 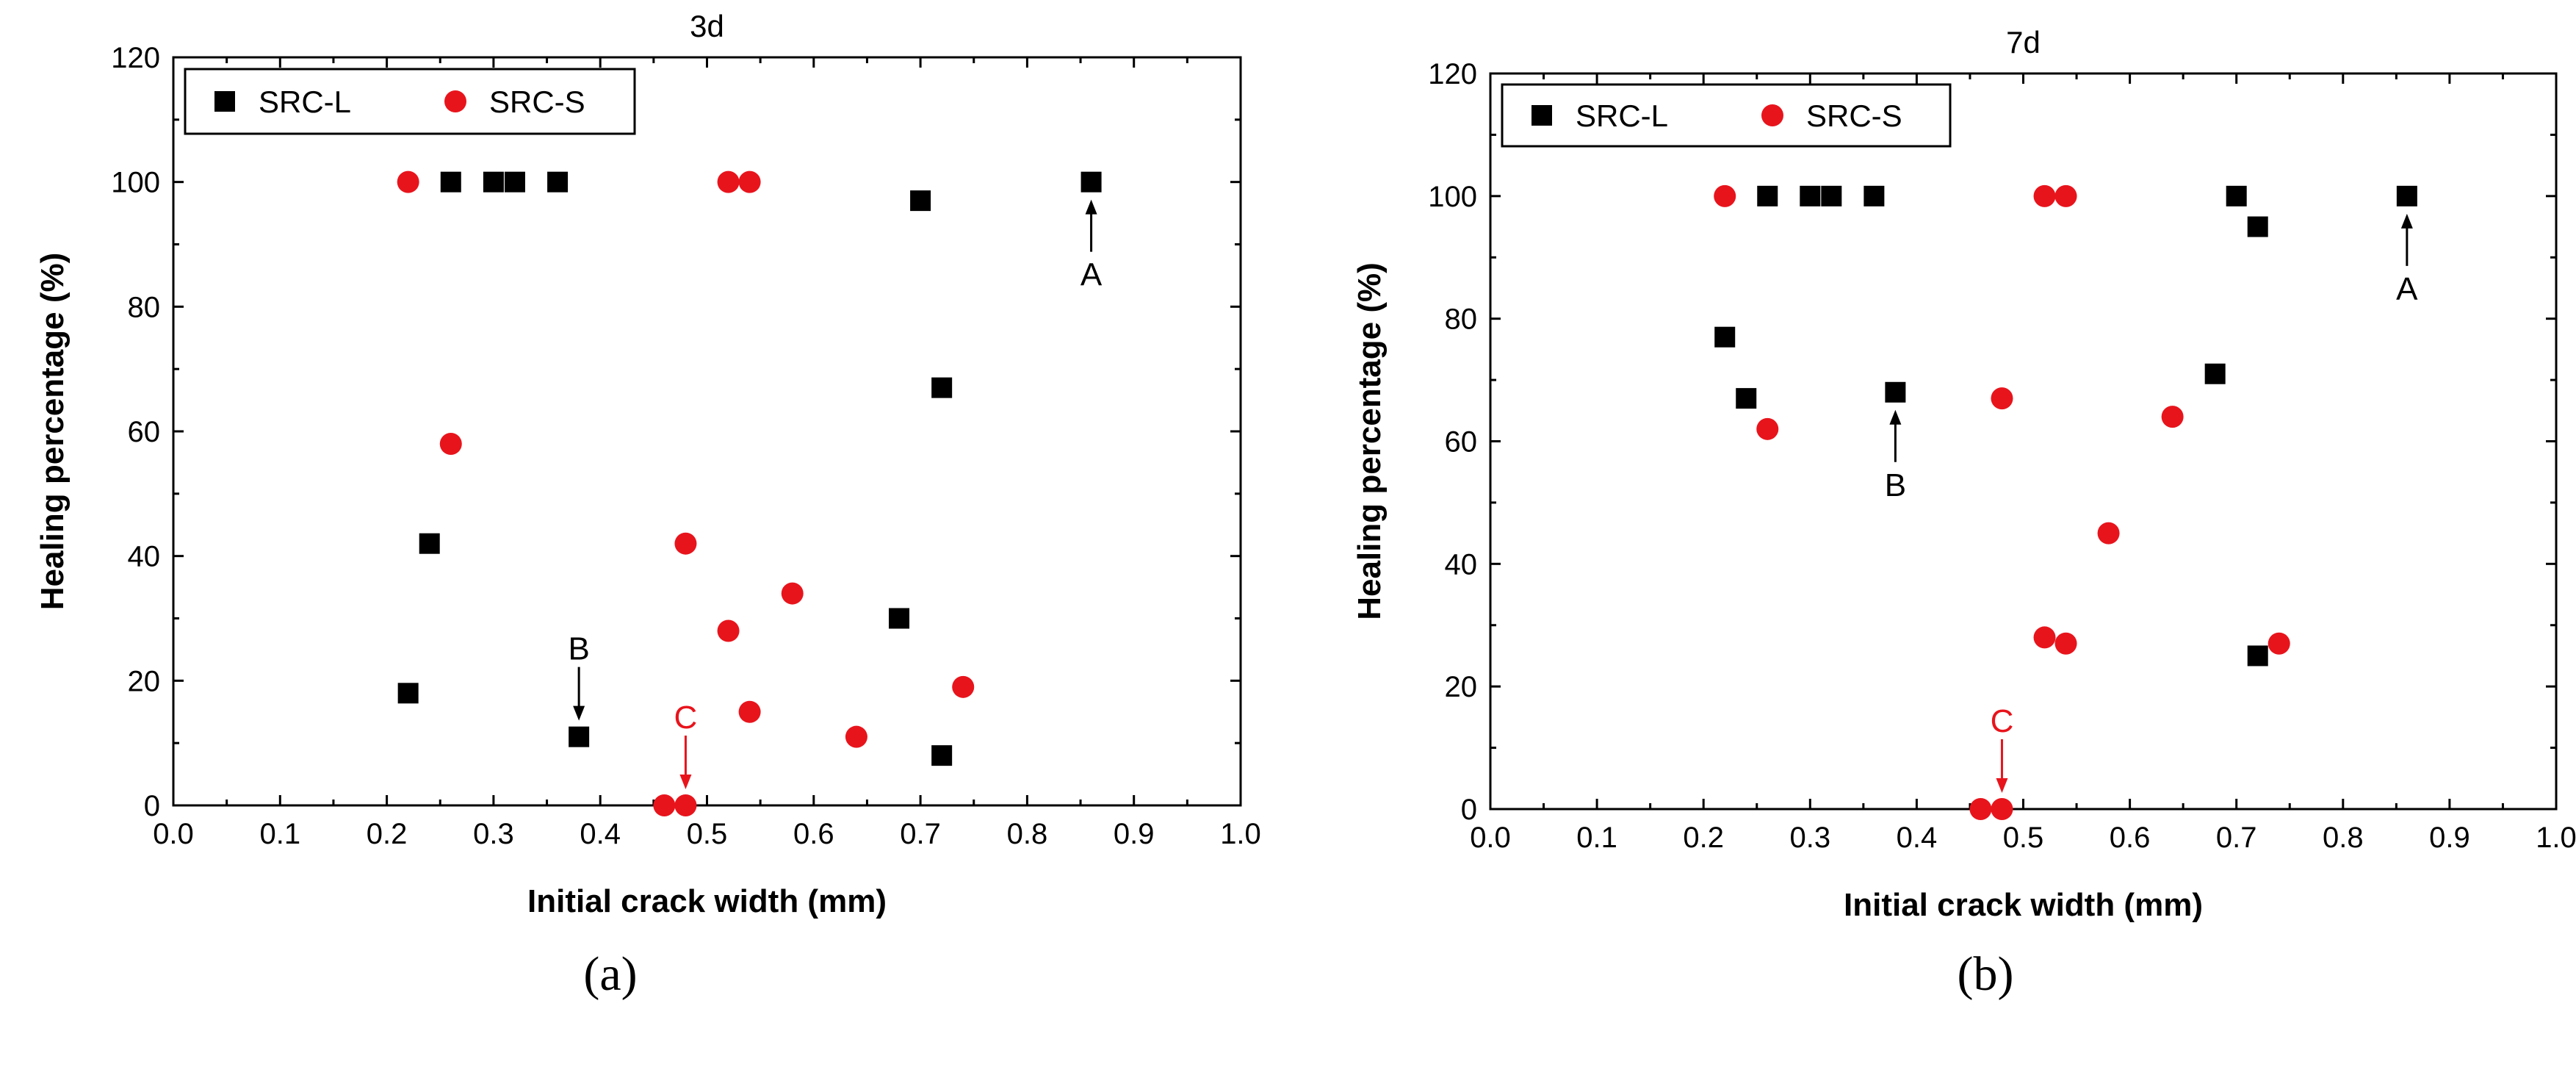 What do you see at coordinates (455, 101) in the screenshot?
I see `legend-marker-src-s` at bounding box center [455, 101].